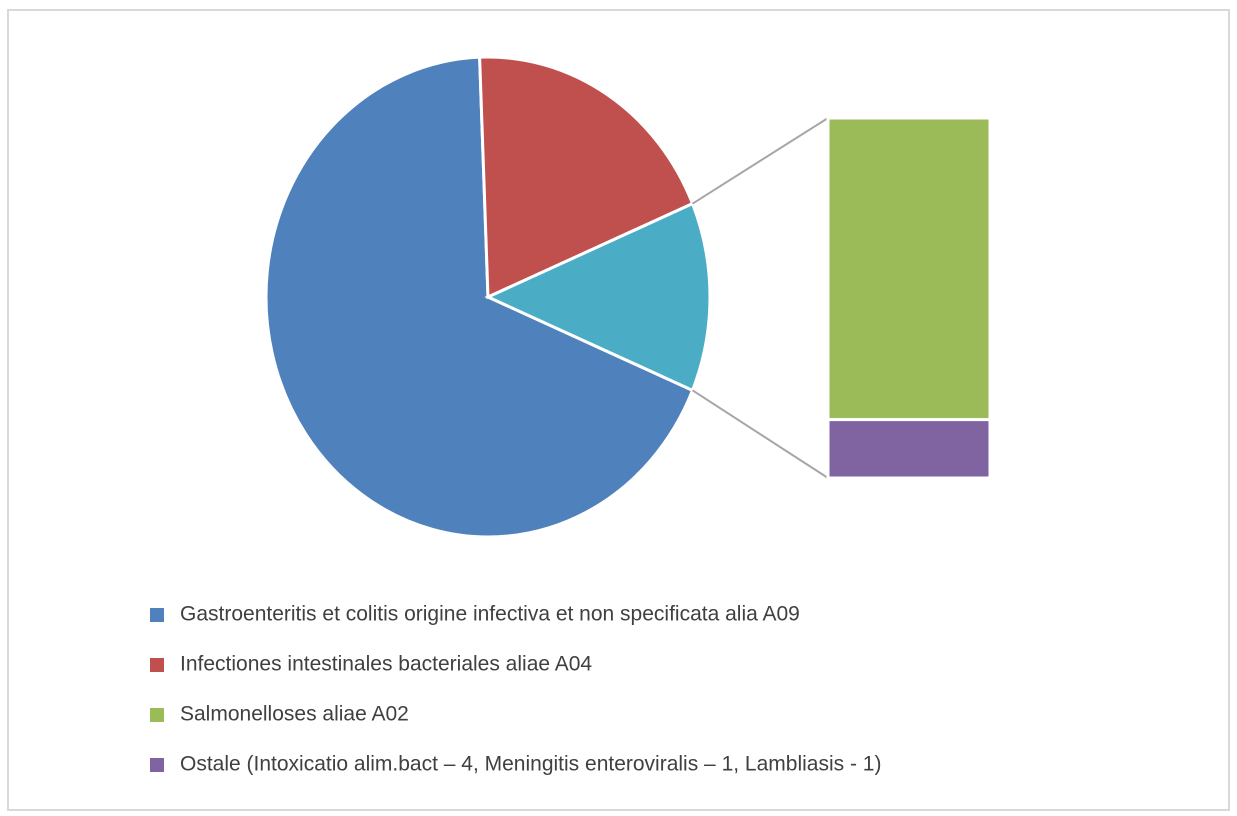 This screenshot has width=1237, height=816. I want to click on legend-label: Salmonelloses aliae A02, so click(294, 714).